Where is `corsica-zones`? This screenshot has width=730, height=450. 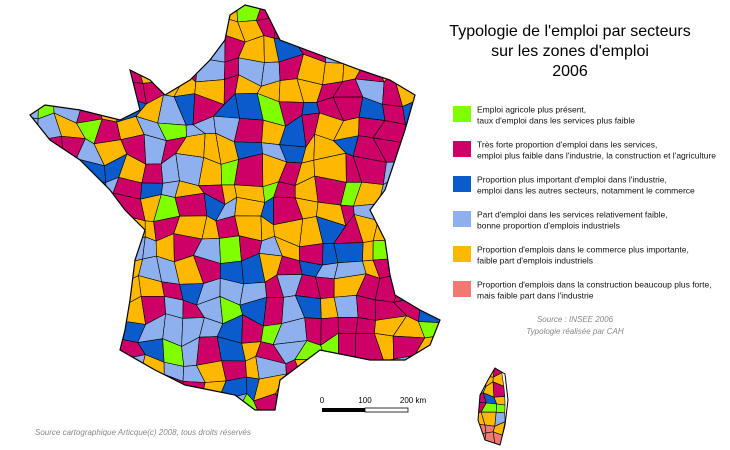 corsica-zones is located at coordinates (493, 406).